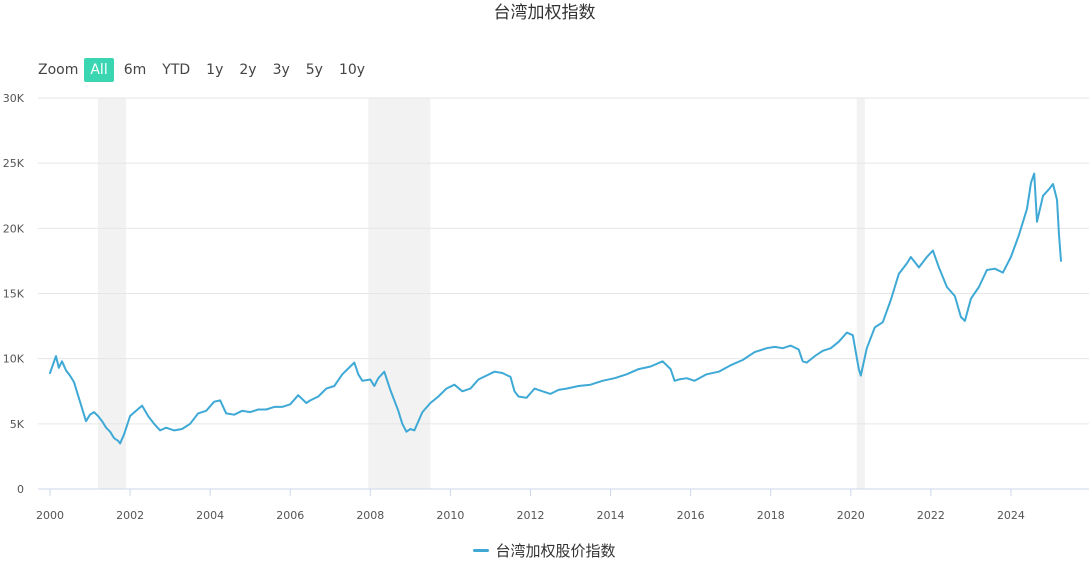 Image resolution: width=1089 pixels, height=563 pixels. Describe the element at coordinates (135, 70) in the screenshot. I see `zoom-button-6m: 6m` at that location.